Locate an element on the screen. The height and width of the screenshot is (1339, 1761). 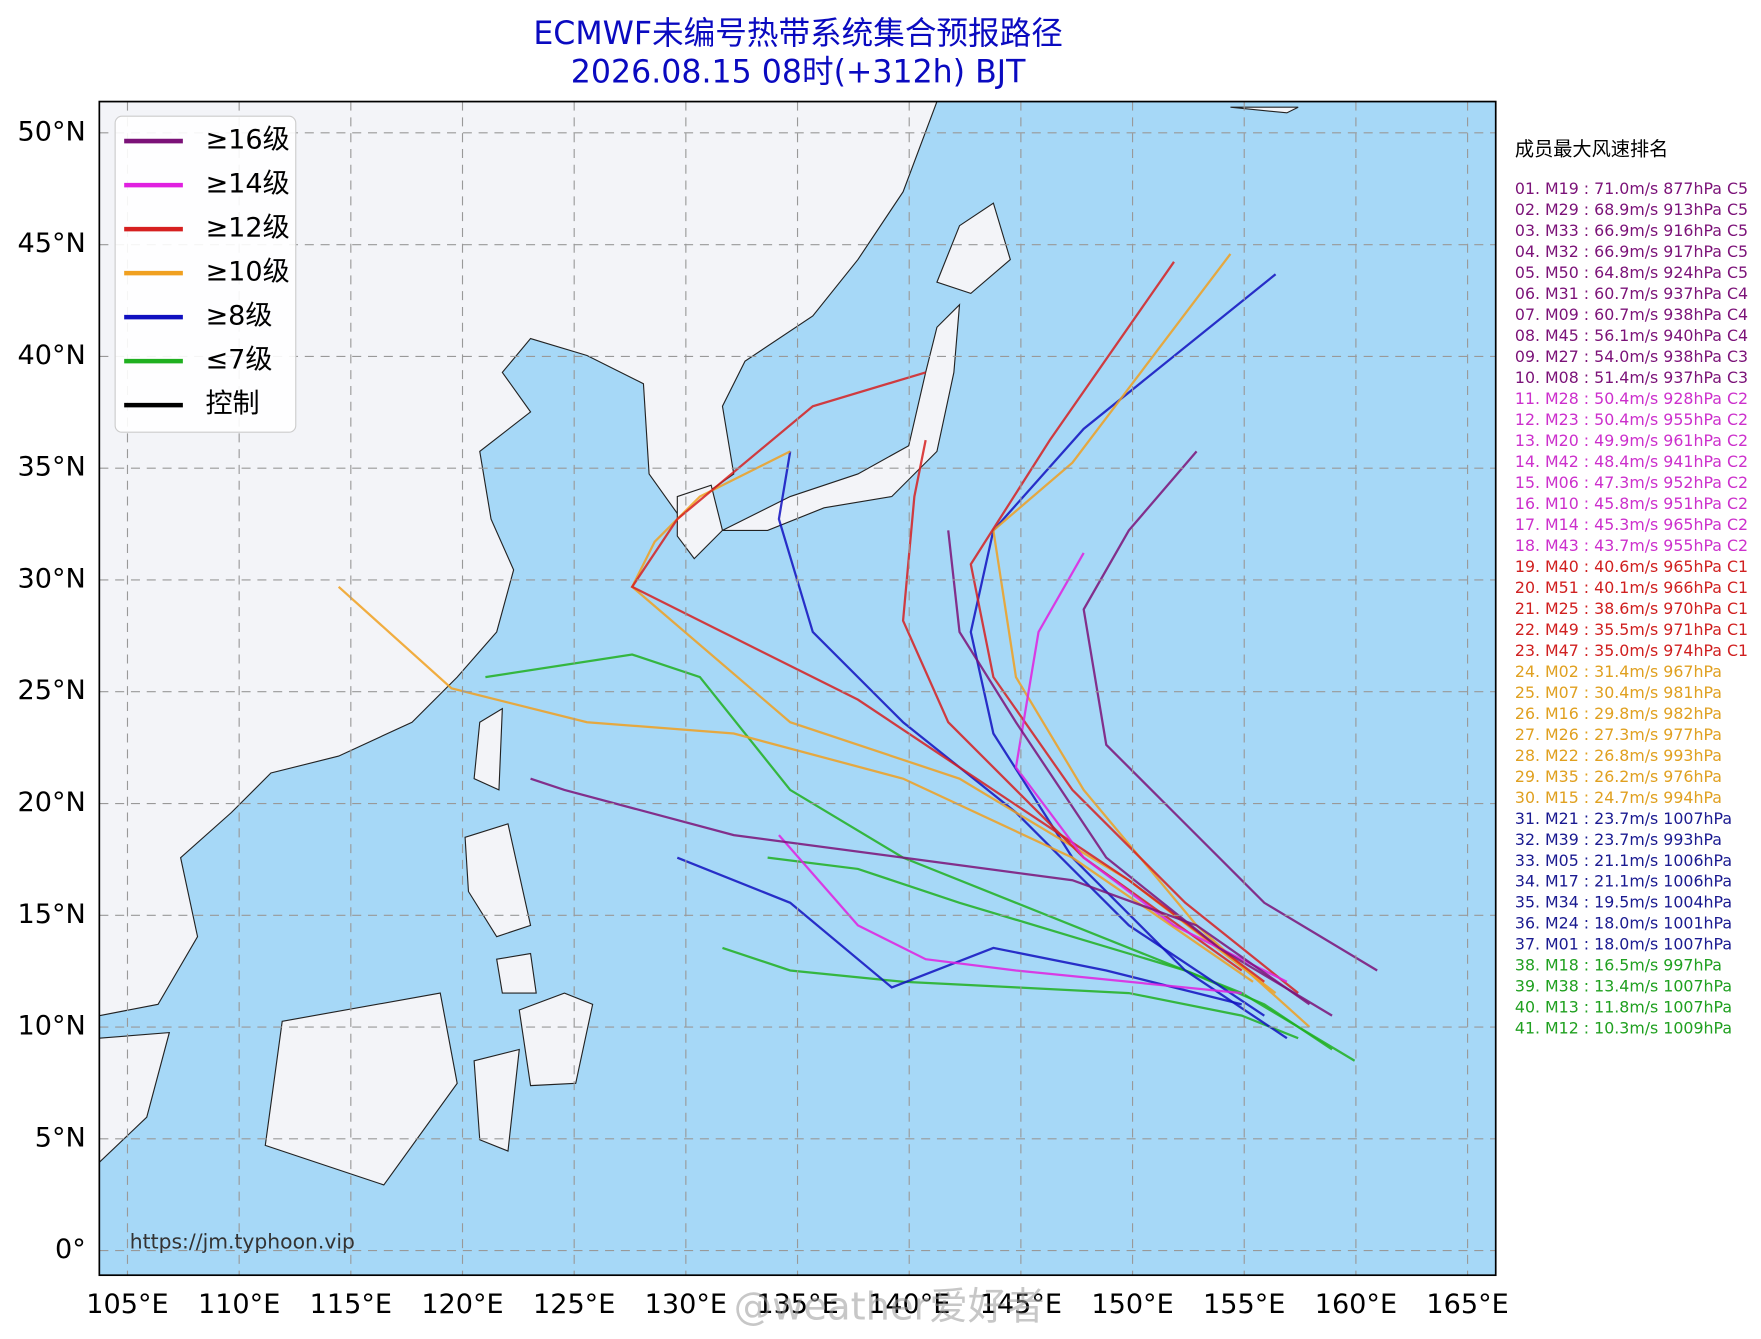
lon-tick-label: 145°E is located at coordinates (1021, 1304).